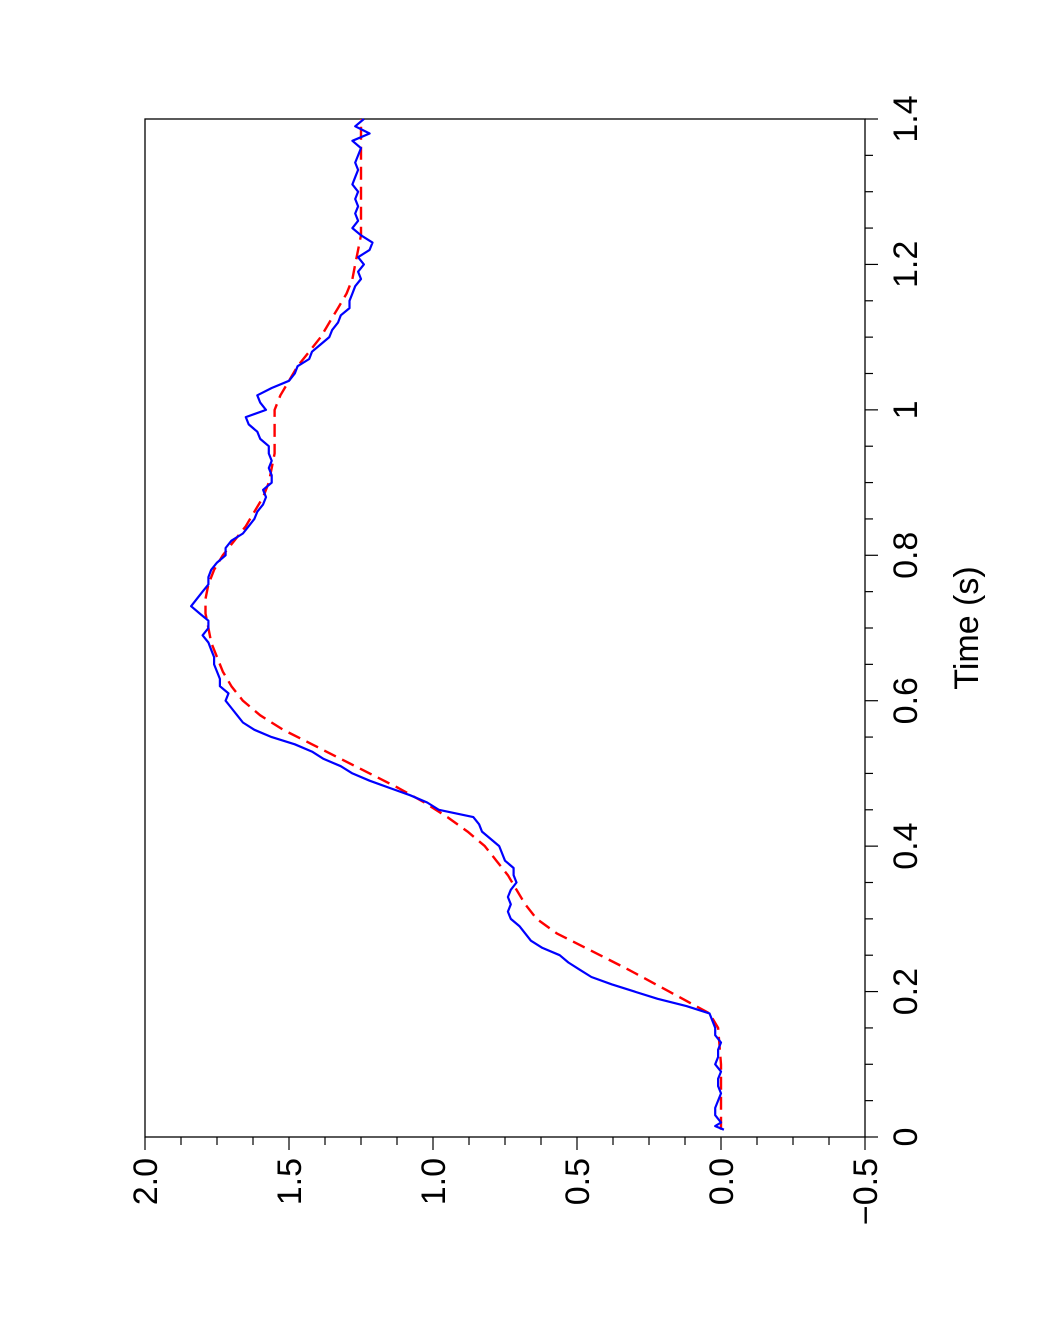 The width and height of the screenshot is (1038, 1343). What do you see at coordinates (967, 627) in the screenshot?
I see `x-axis-label: Time (s)` at bounding box center [967, 627].